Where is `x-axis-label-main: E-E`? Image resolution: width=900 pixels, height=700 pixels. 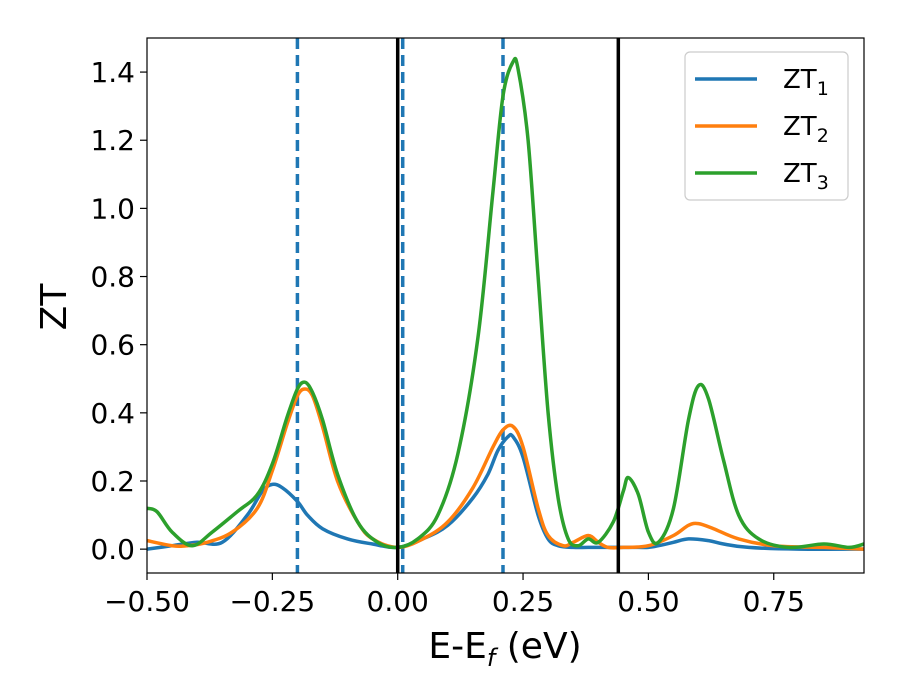 x-axis-label-main: E-E is located at coordinates (457, 646).